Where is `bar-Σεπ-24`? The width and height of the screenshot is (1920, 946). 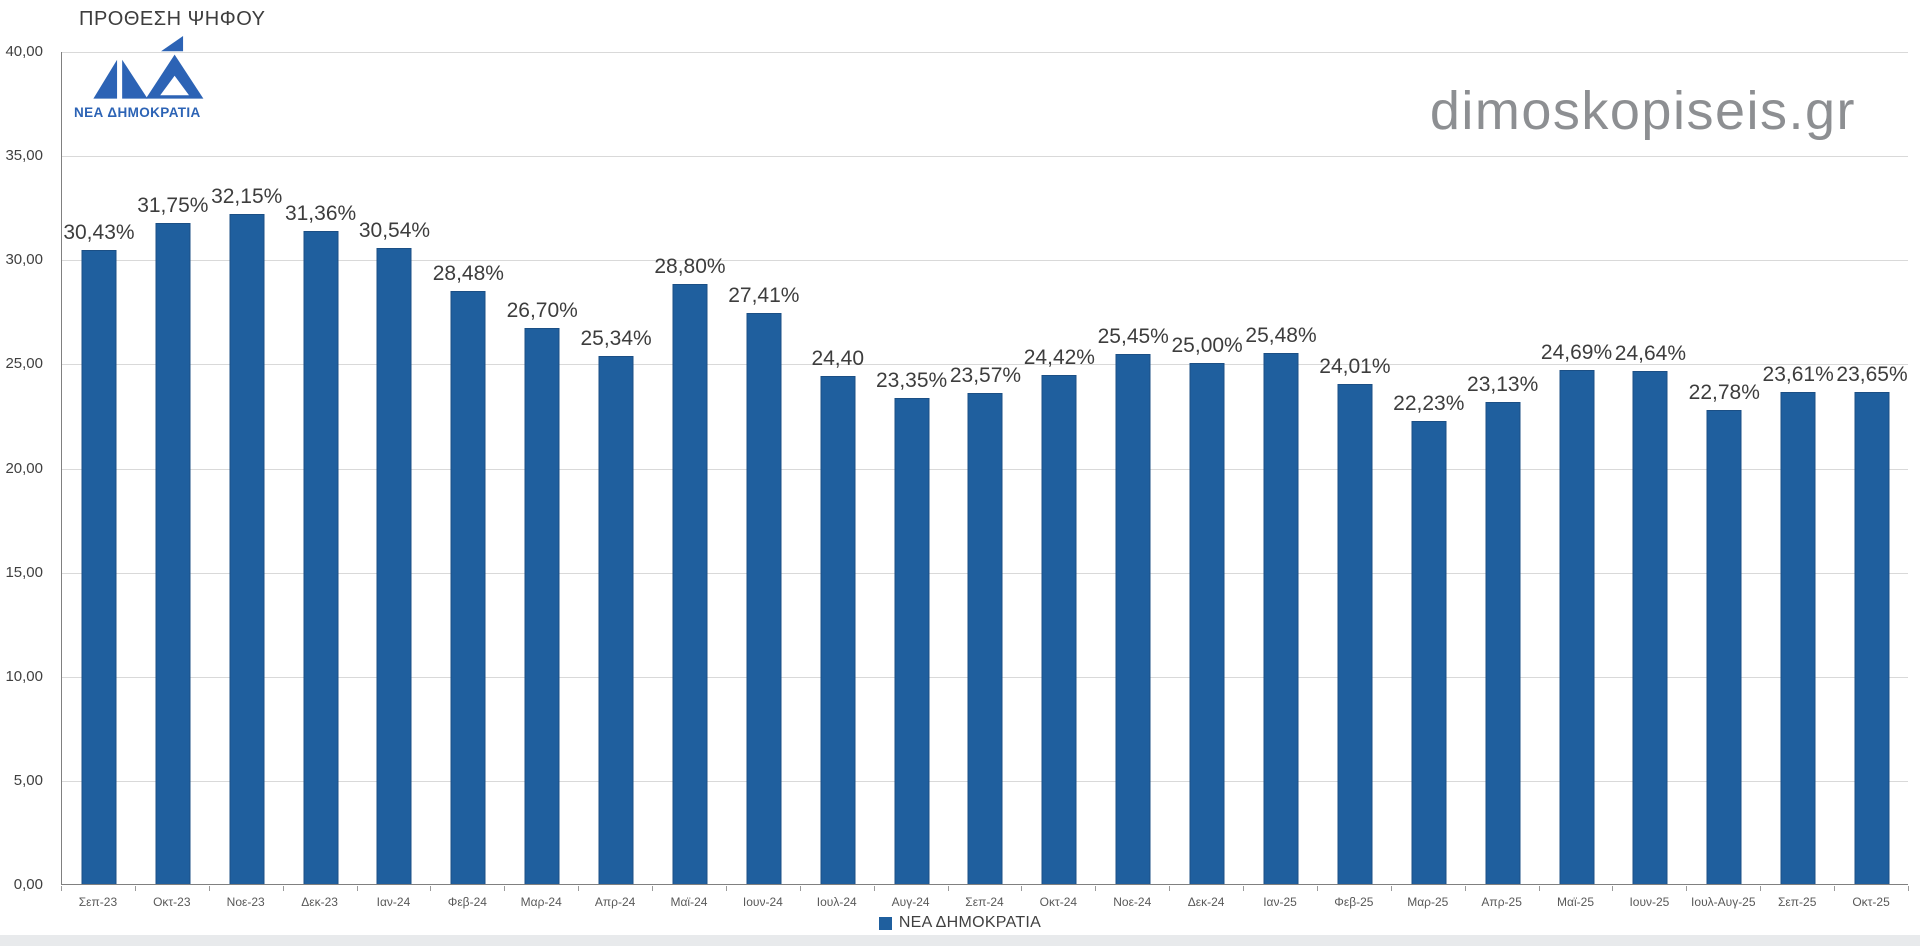
bar-Σεπ-24 is located at coordinates (985, 638).